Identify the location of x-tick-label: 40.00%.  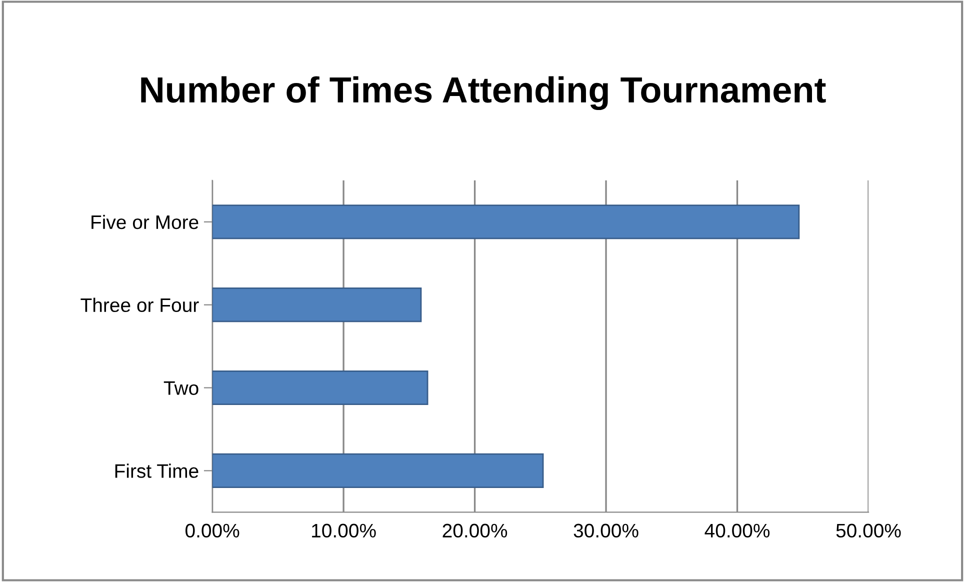
(737, 531).